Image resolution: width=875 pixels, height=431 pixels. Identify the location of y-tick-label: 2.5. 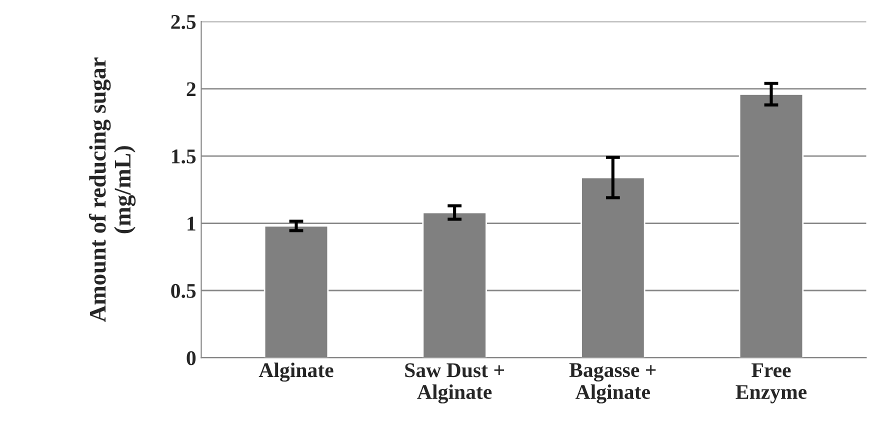
(183, 22).